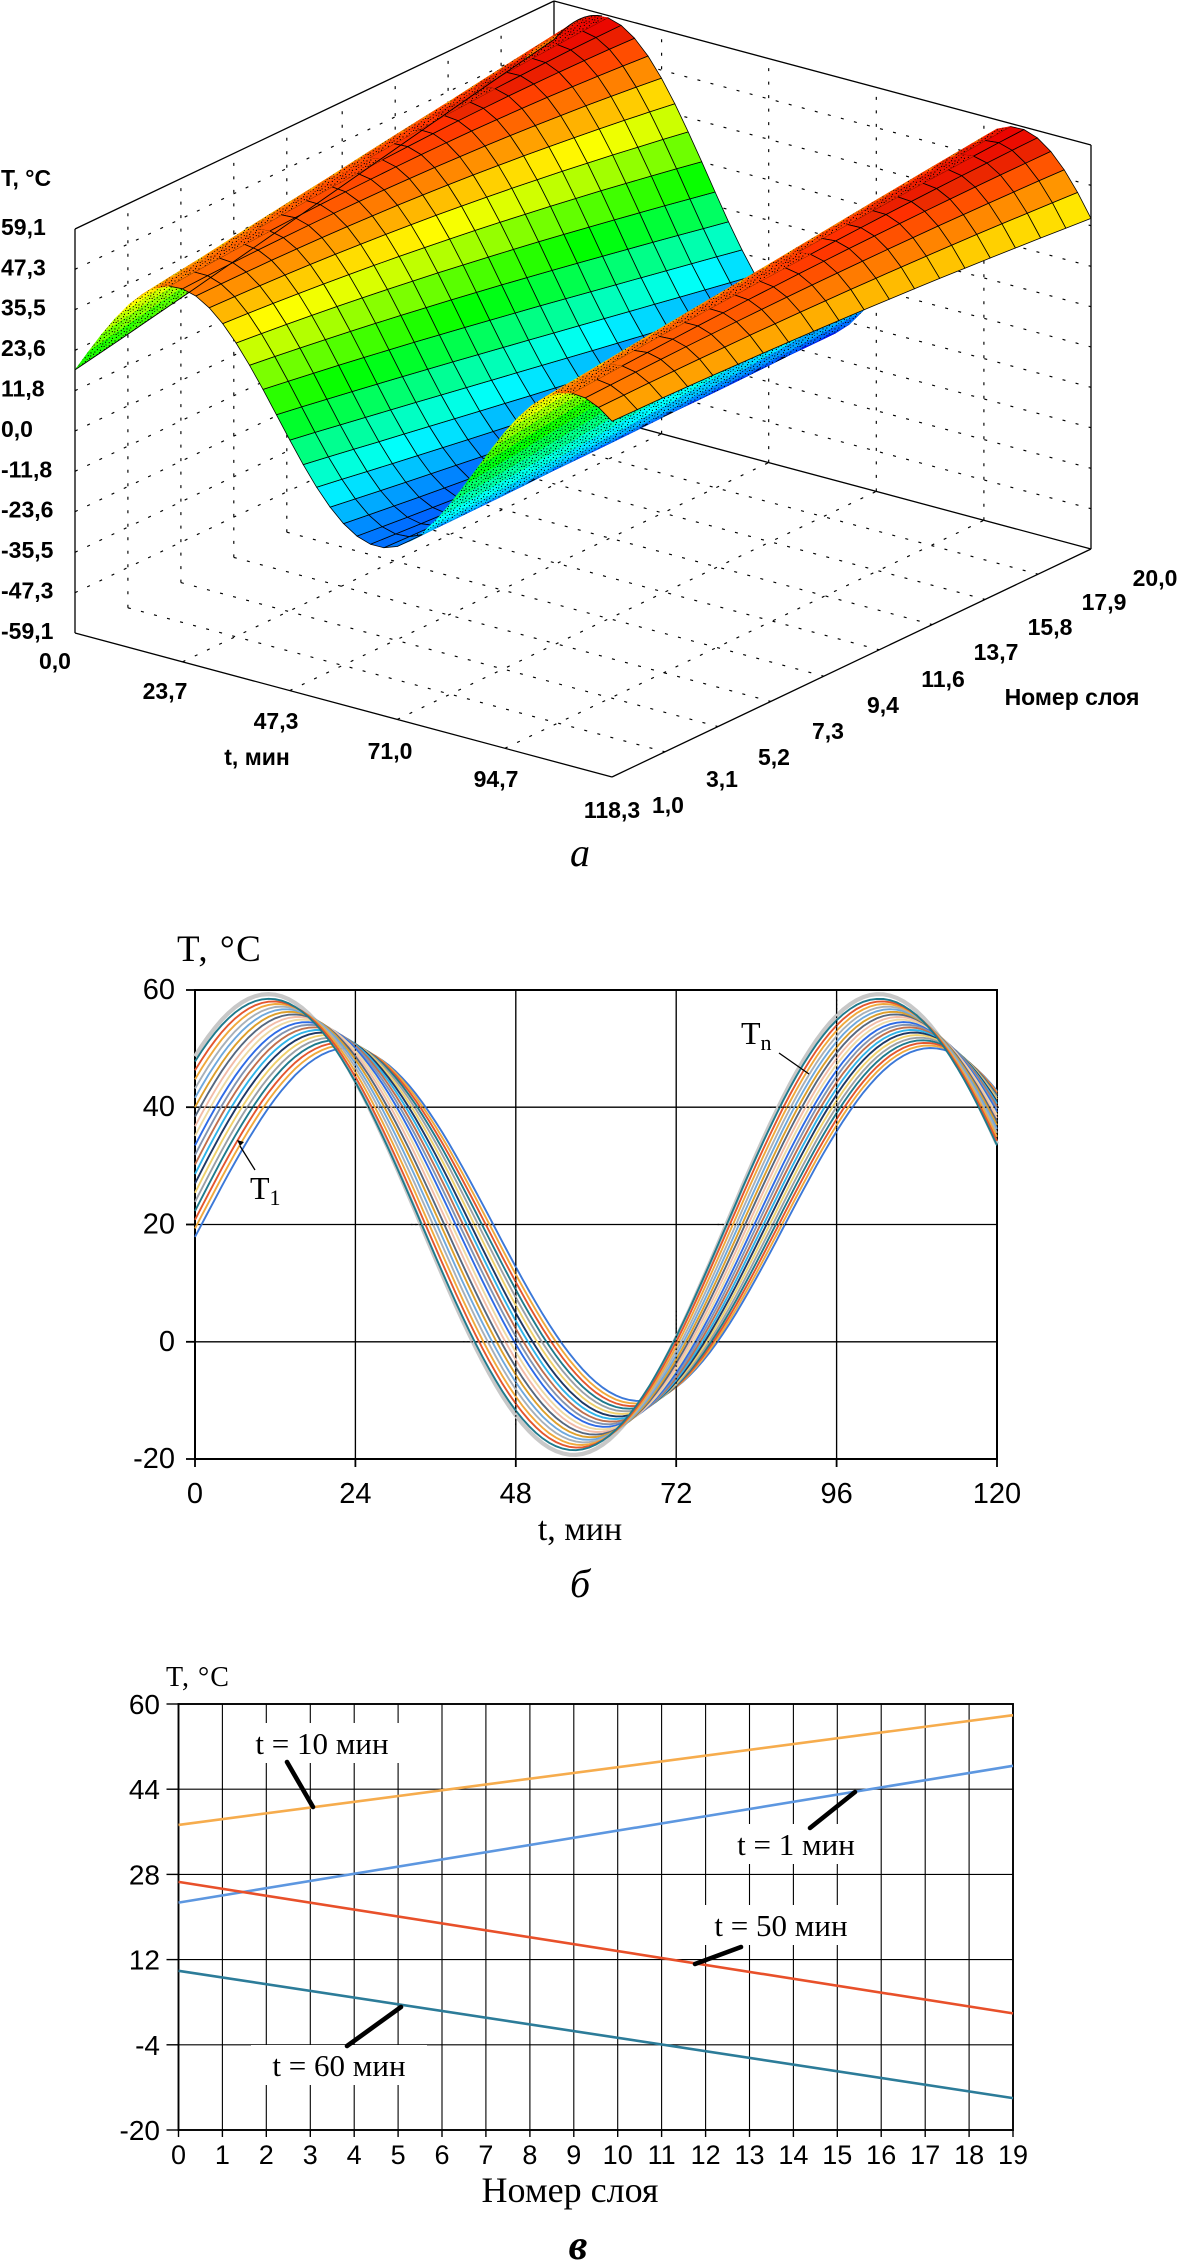  Describe the element at coordinates (441, 2155) in the screenshot. I see `svg-text: 6` at that location.